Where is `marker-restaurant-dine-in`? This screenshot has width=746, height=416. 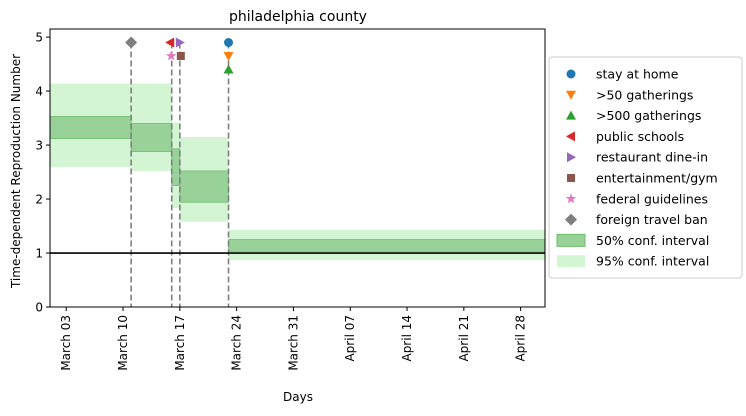 marker-restaurant-dine-in is located at coordinates (180, 42).